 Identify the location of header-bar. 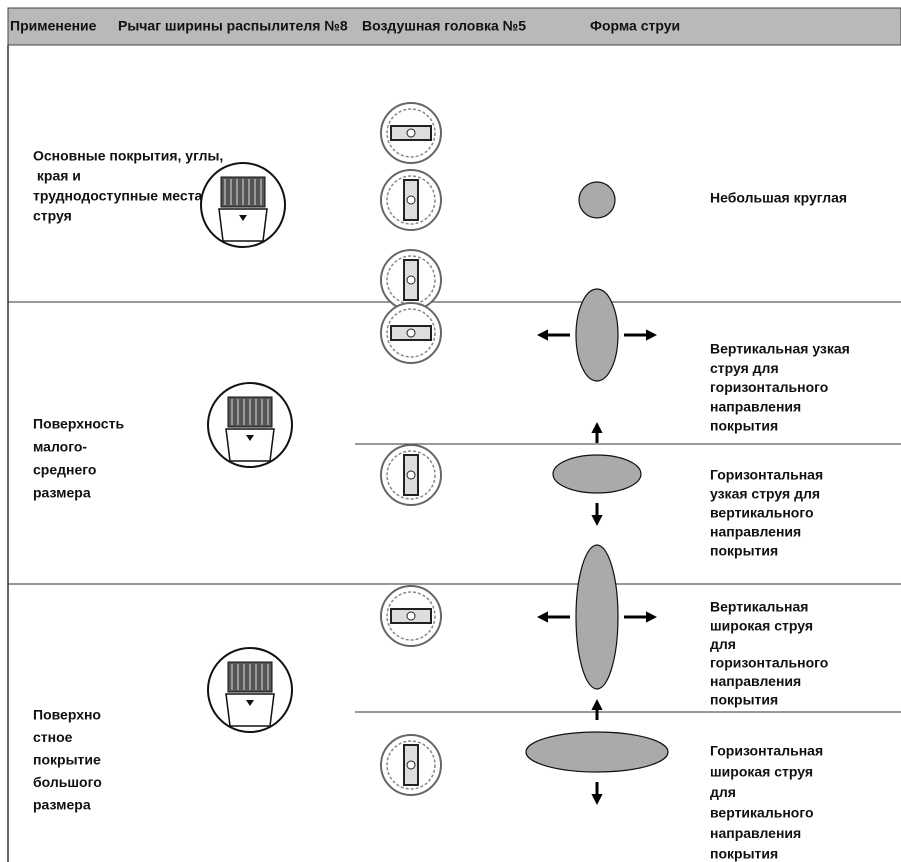
(454, 26).